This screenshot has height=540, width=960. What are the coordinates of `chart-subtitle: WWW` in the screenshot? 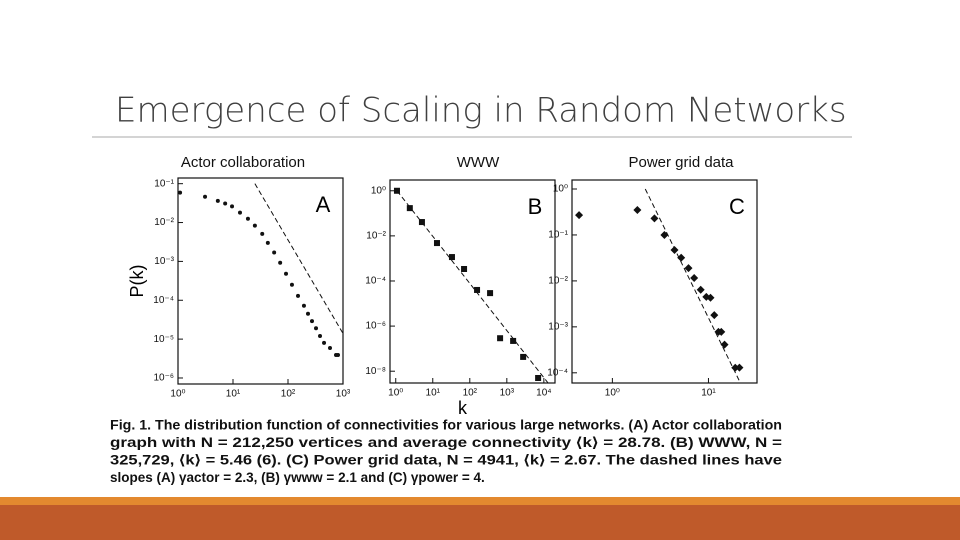 It's located at (478, 162).